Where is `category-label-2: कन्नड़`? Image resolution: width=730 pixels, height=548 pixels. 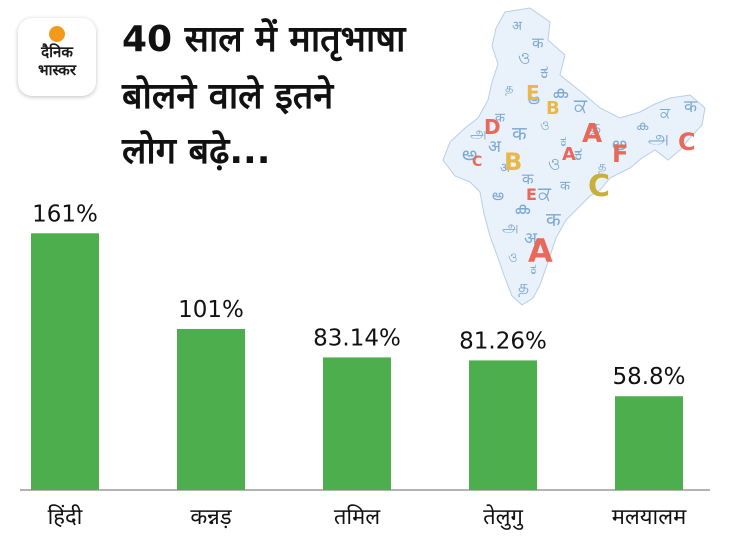 category-label-2: कन्नड़ is located at coordinates (210, 517).